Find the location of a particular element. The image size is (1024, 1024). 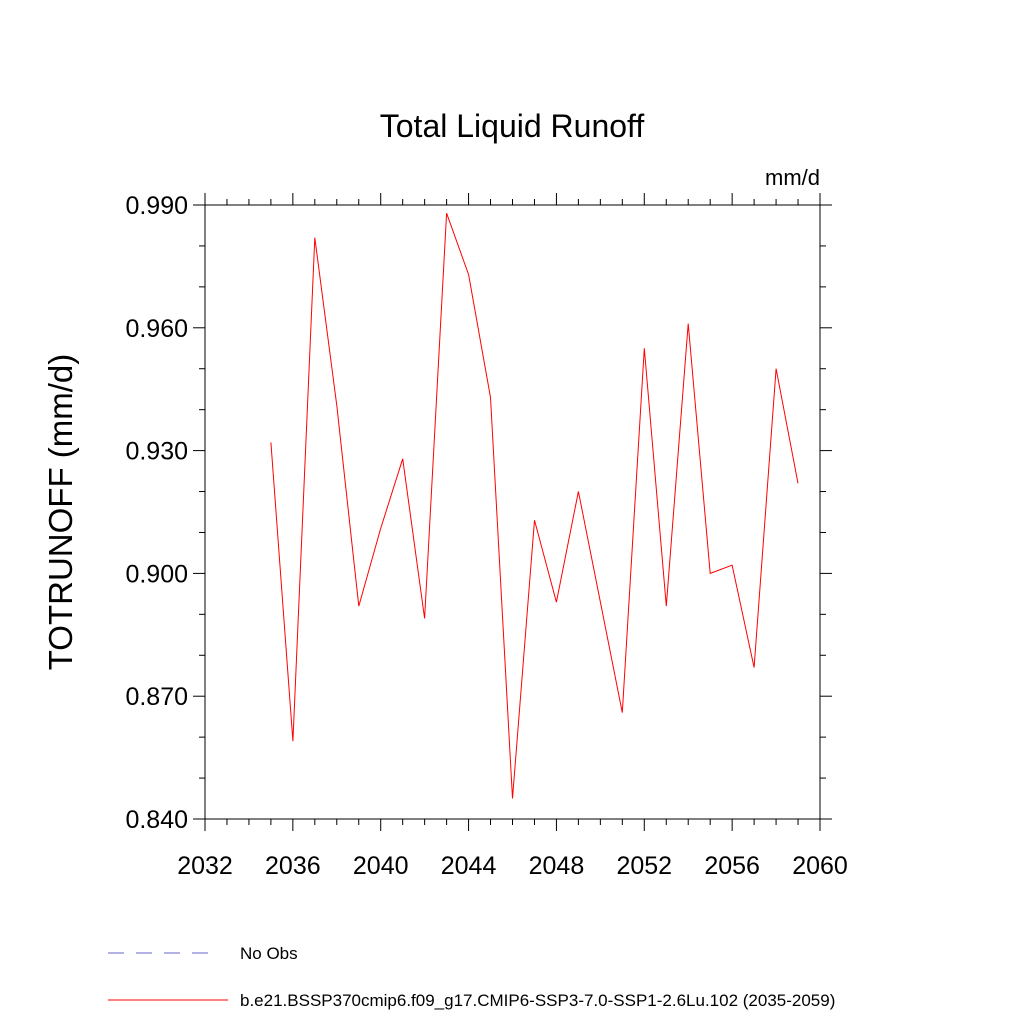

legend-label-no-obs: No Obs is located at coordinates (269, 953).